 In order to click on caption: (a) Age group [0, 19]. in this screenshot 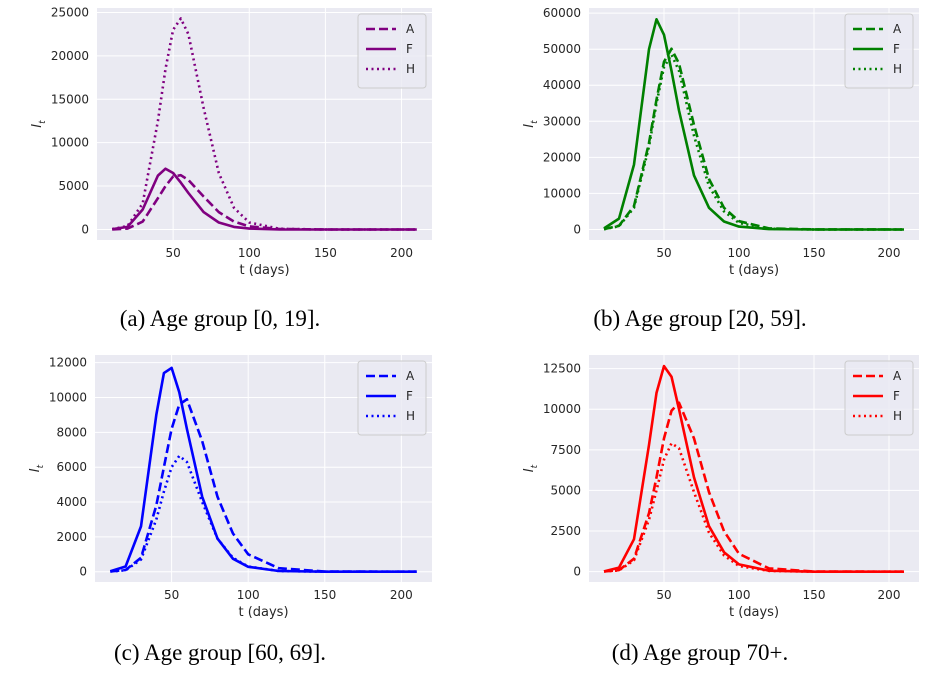, I will do `click(220, 318)`.